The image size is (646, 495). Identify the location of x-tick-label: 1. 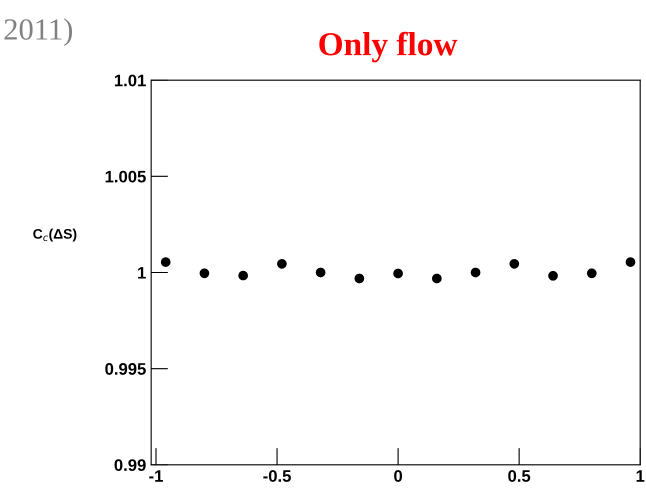
(640, 476).